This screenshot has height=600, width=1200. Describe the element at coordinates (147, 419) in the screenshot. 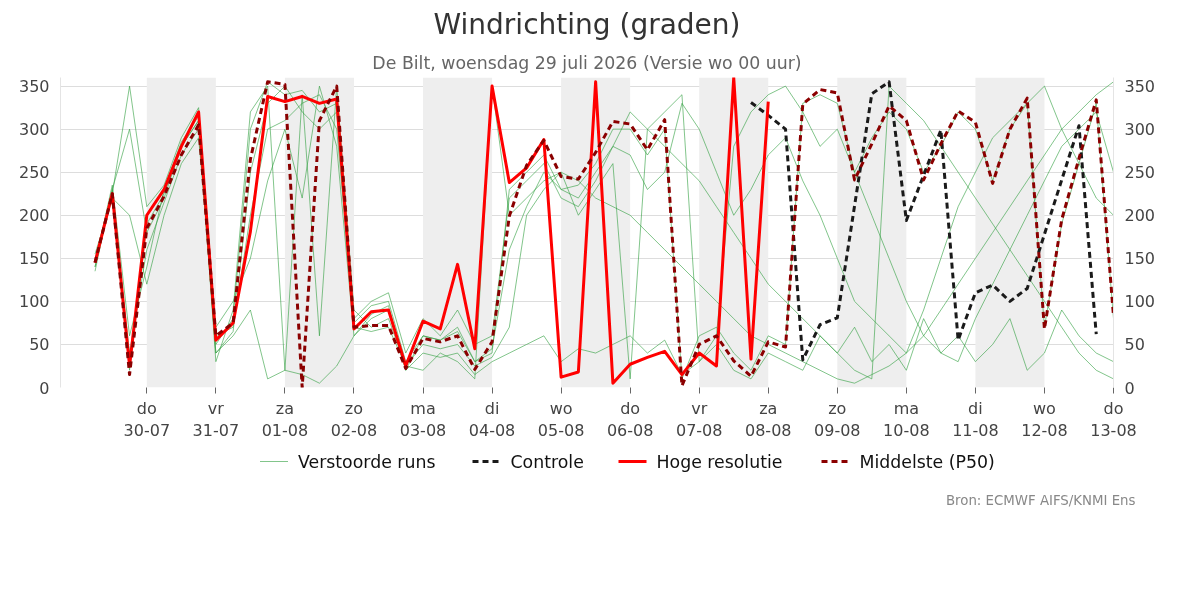

I see `x-tick-label: do 30-07` at that location.